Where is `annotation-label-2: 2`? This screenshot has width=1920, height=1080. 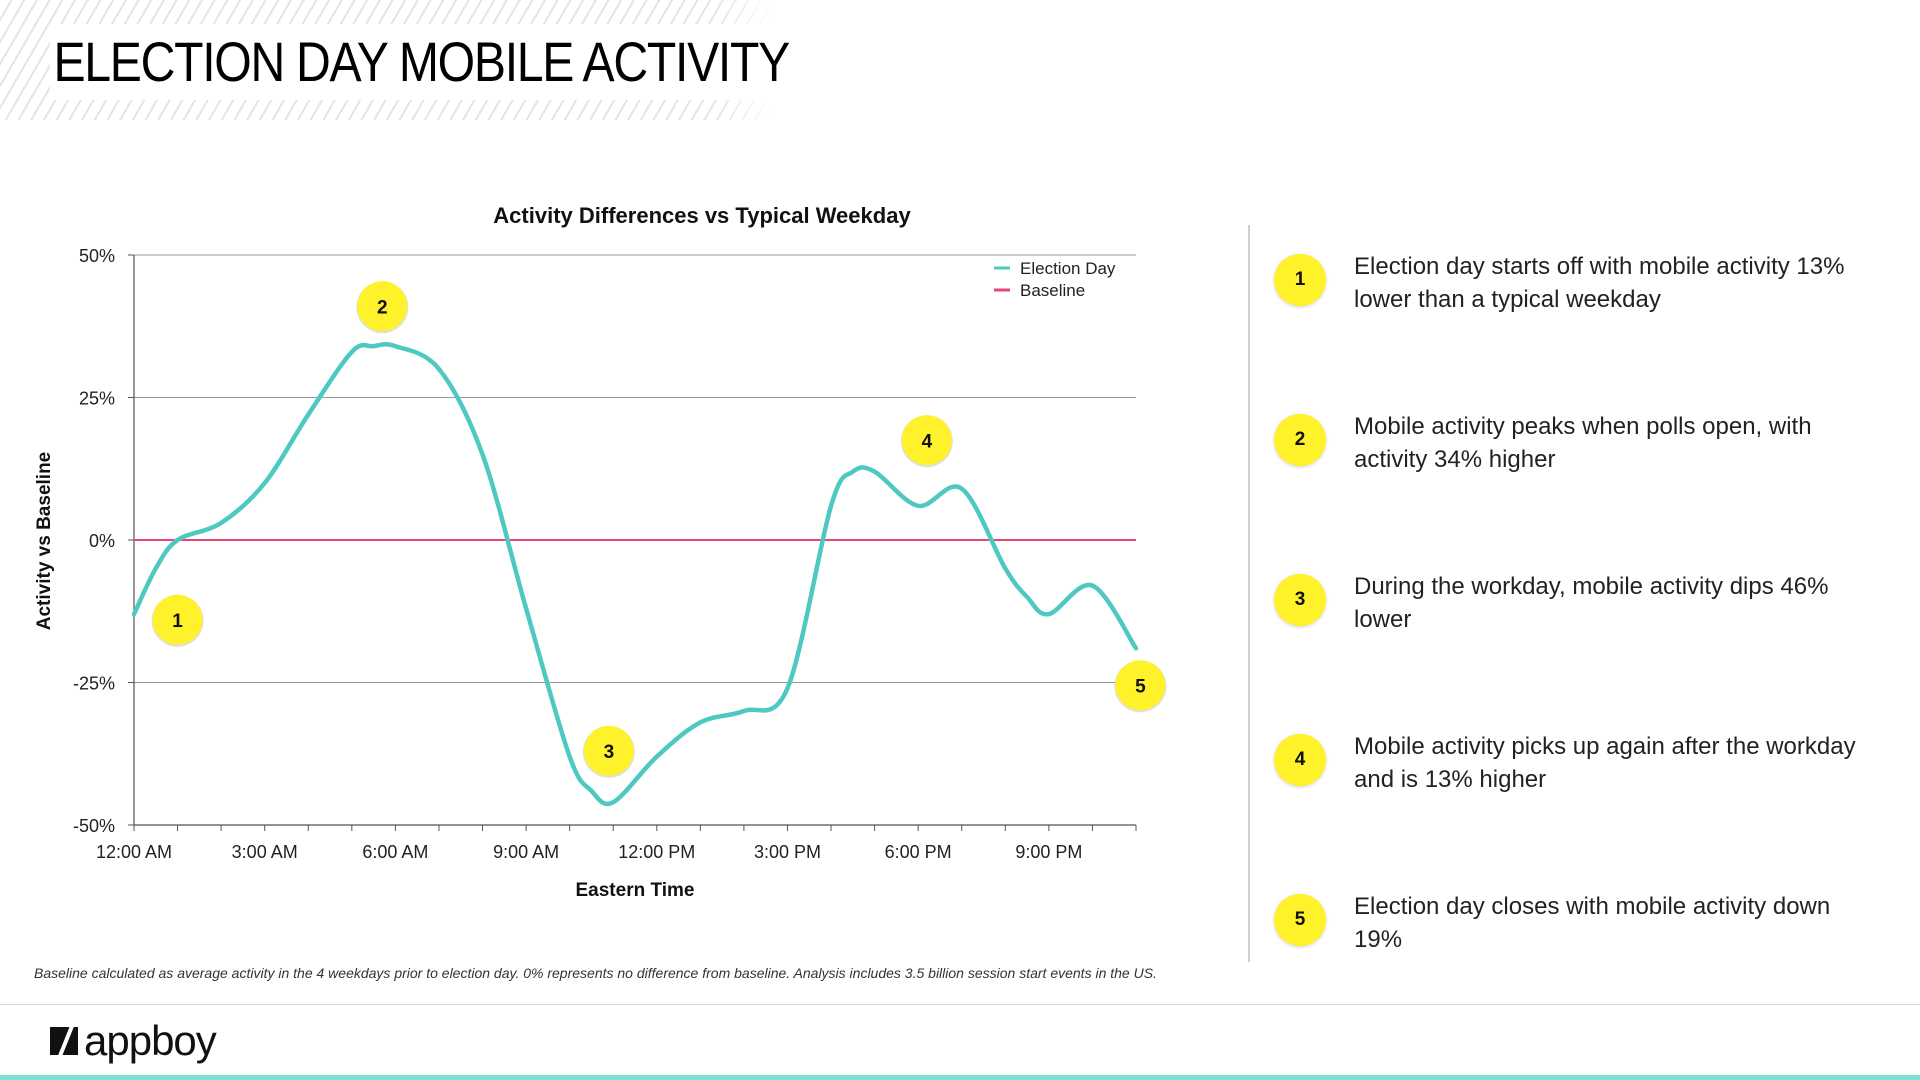
annotation-label-2: 2 is located at coordinates (382, 307).